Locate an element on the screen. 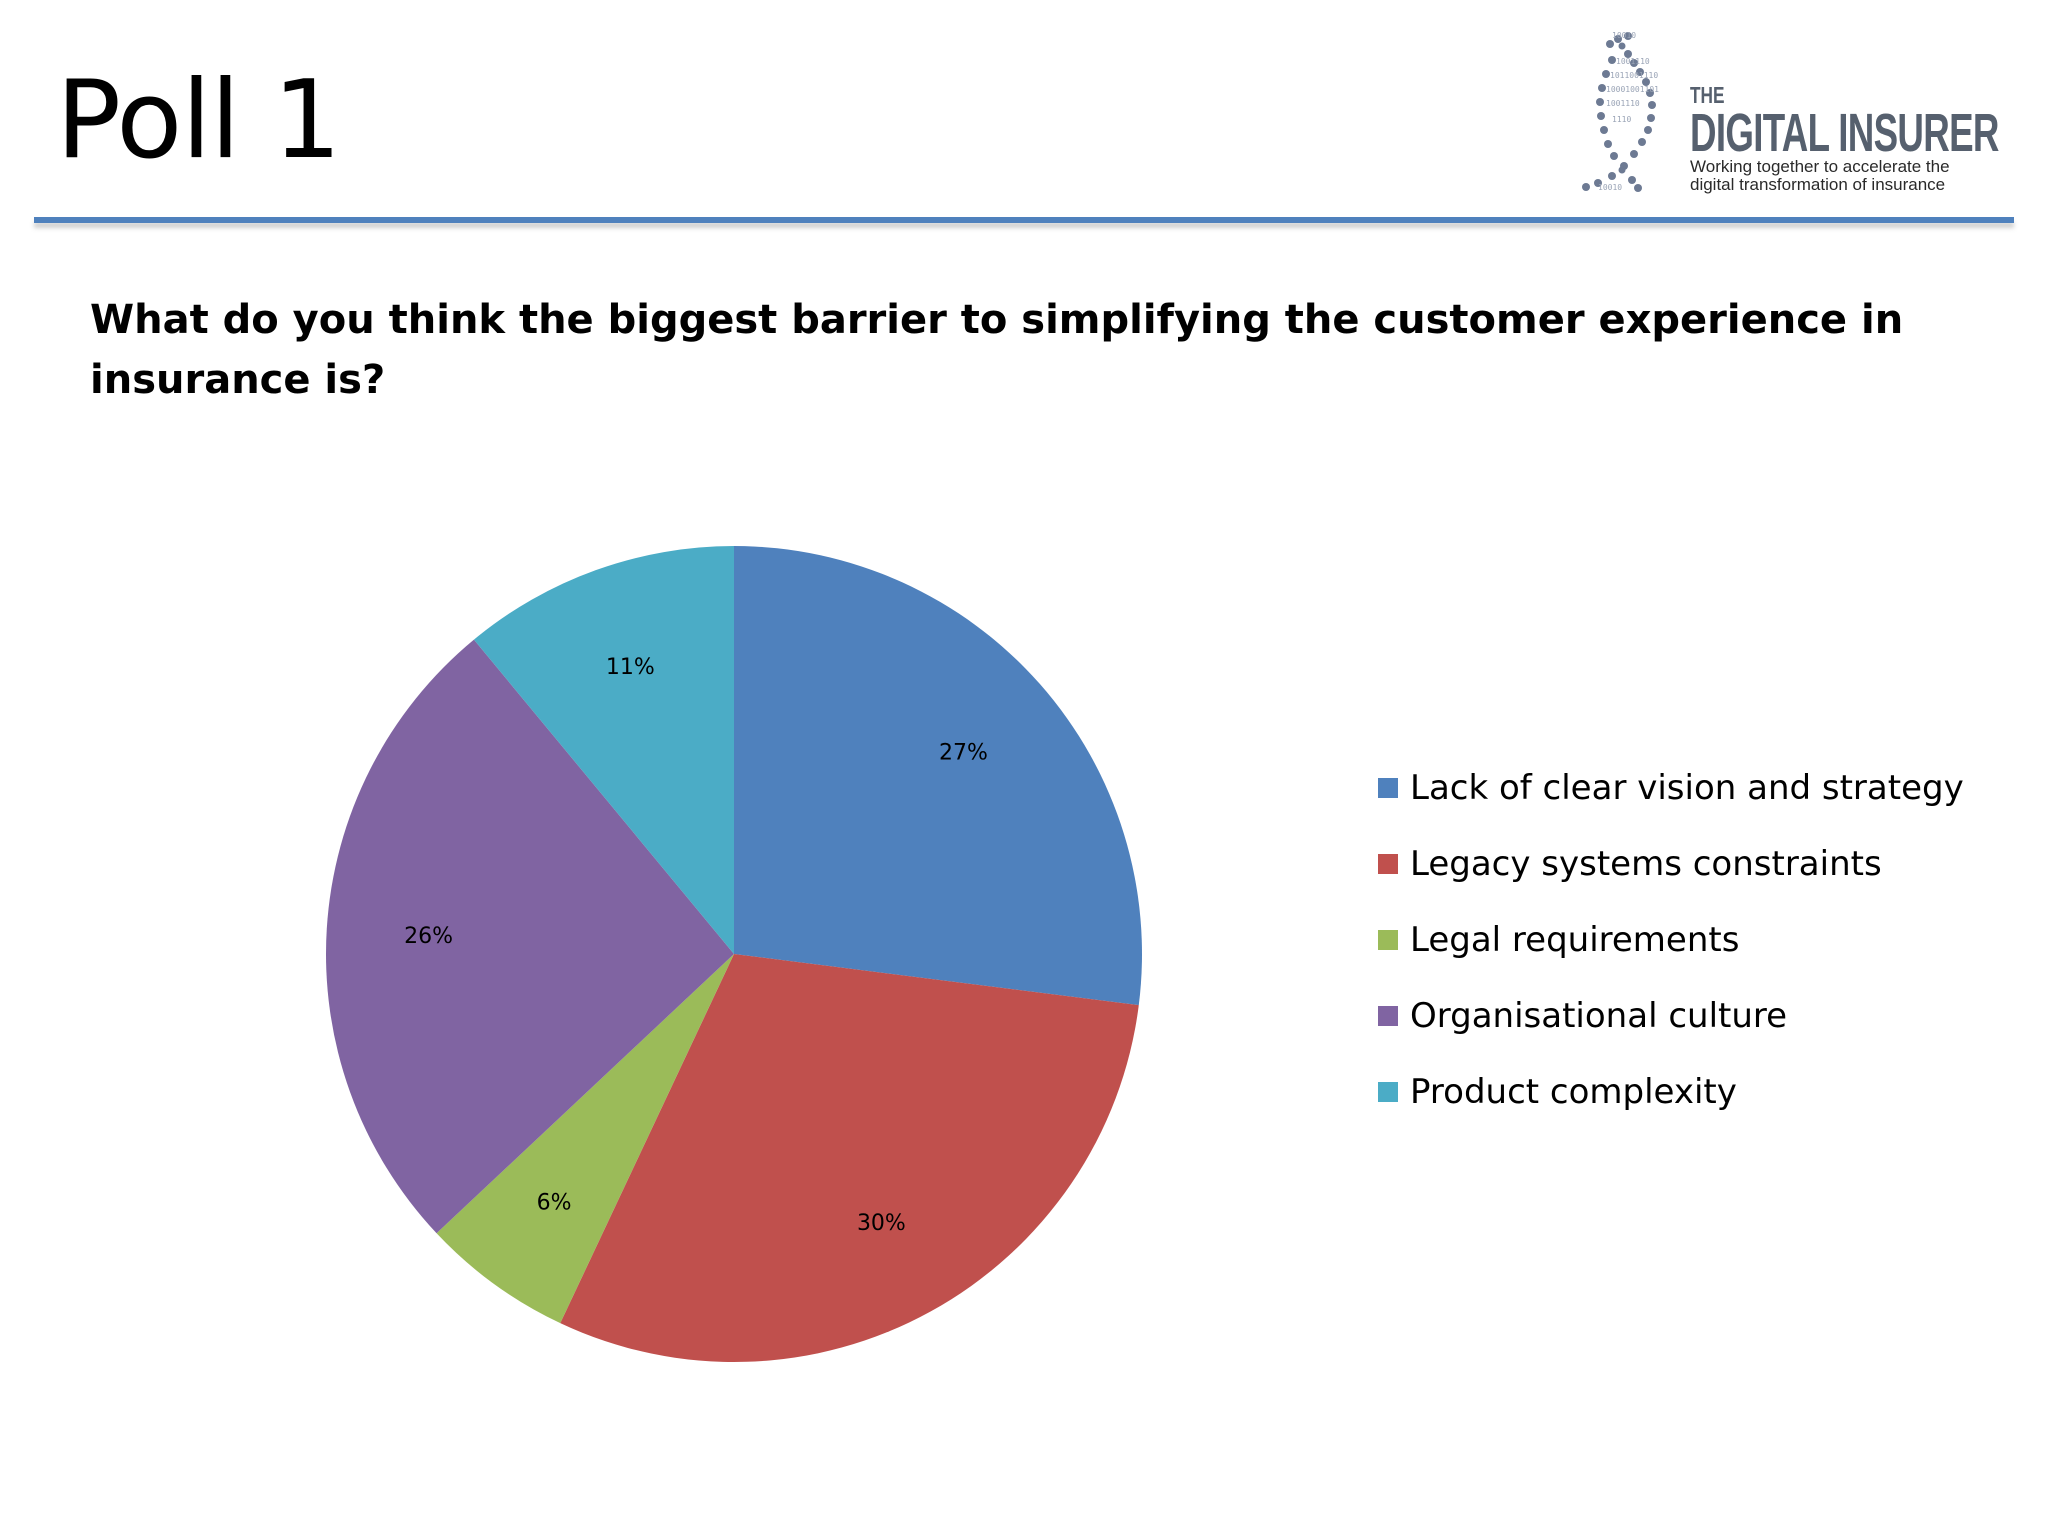 The image size is (2048, 1536). legend-label-2: Legal requirements is located at coordinates (1575, 940).